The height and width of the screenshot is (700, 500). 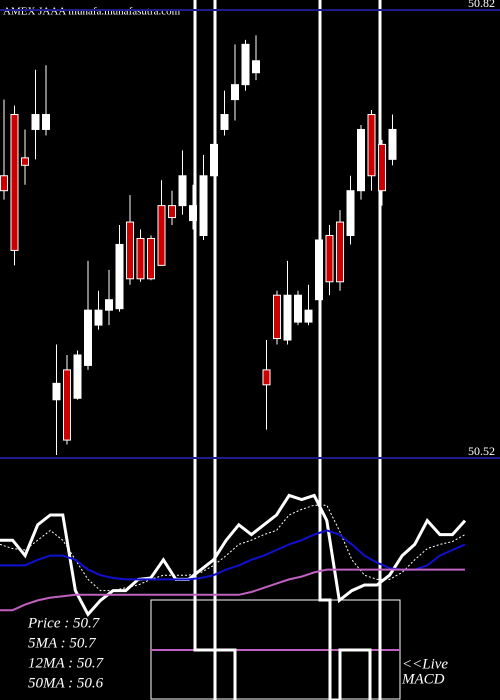 I want to click on y-tick-label: 50.82, so click(x=481, y=5).